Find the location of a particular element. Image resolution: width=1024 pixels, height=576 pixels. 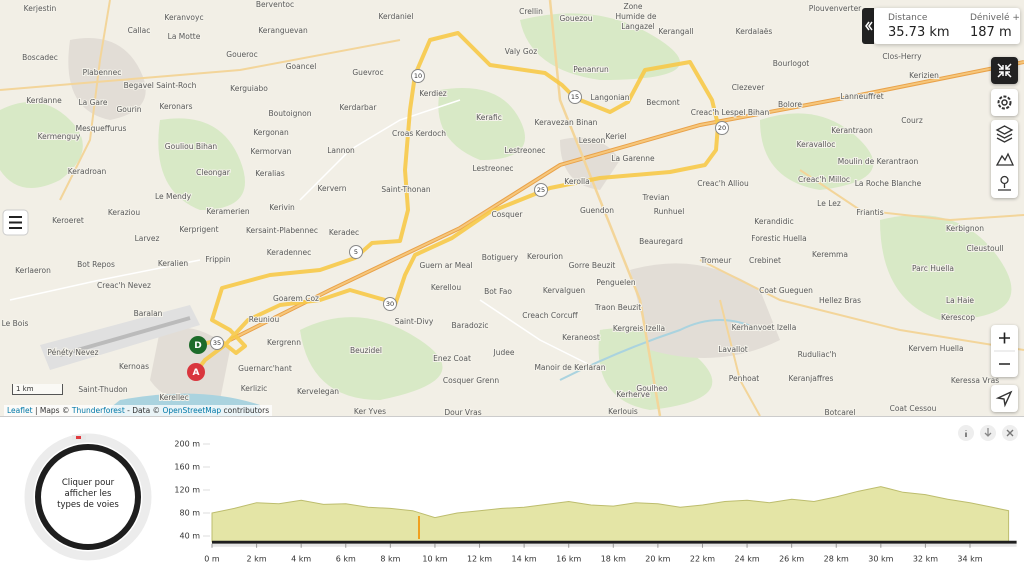

road-types-line: Cliquer pour is located at coordinates (88, 483).